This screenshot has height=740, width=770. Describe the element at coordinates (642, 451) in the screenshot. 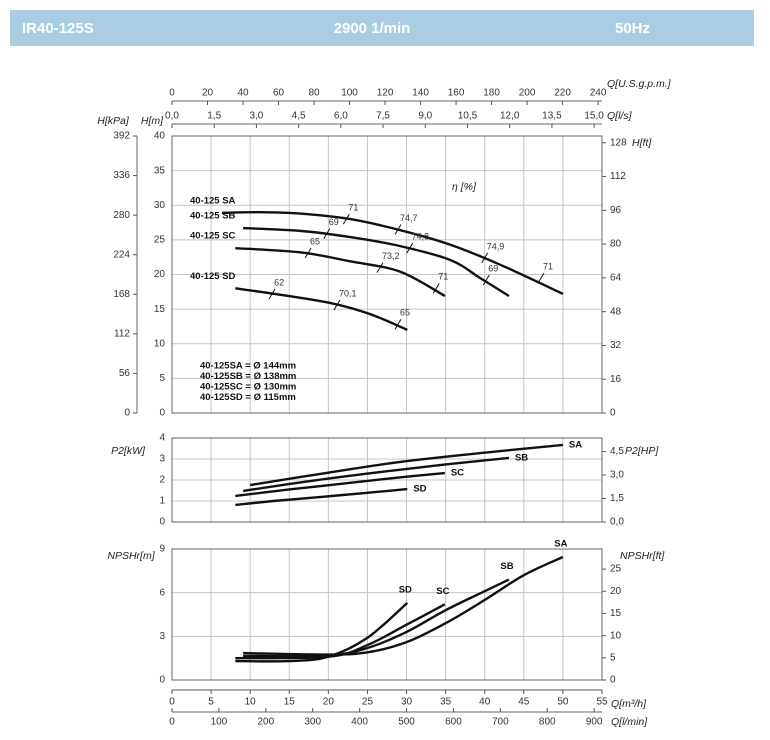

I see `y2-axis-label: P2[HP]` at that location.